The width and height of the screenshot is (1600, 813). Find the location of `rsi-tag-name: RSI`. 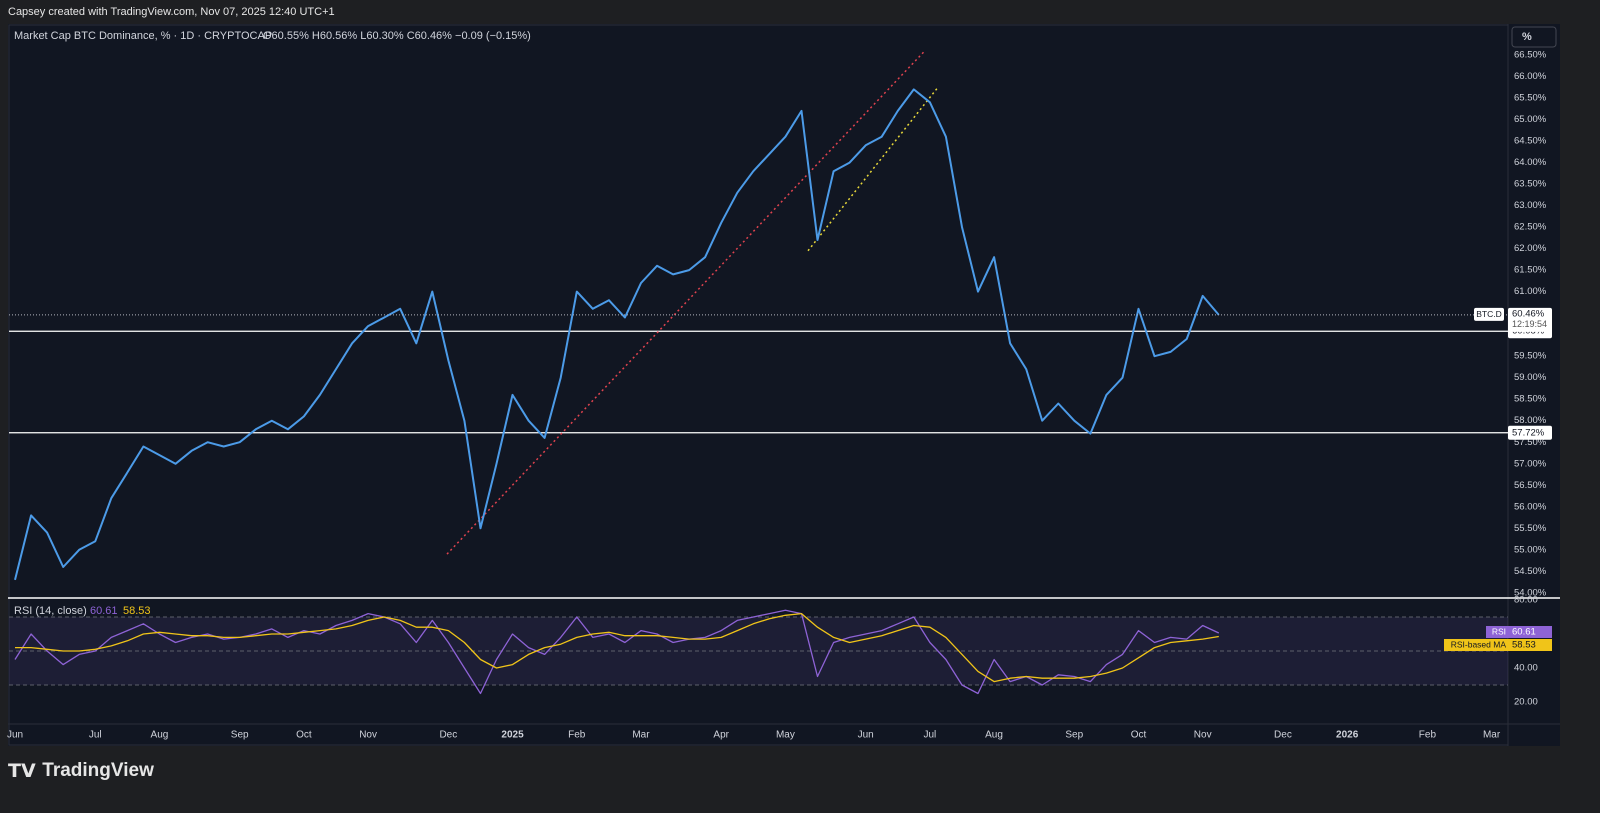

rsi-tag-name: RSI is located at coordinates (1499, 631).